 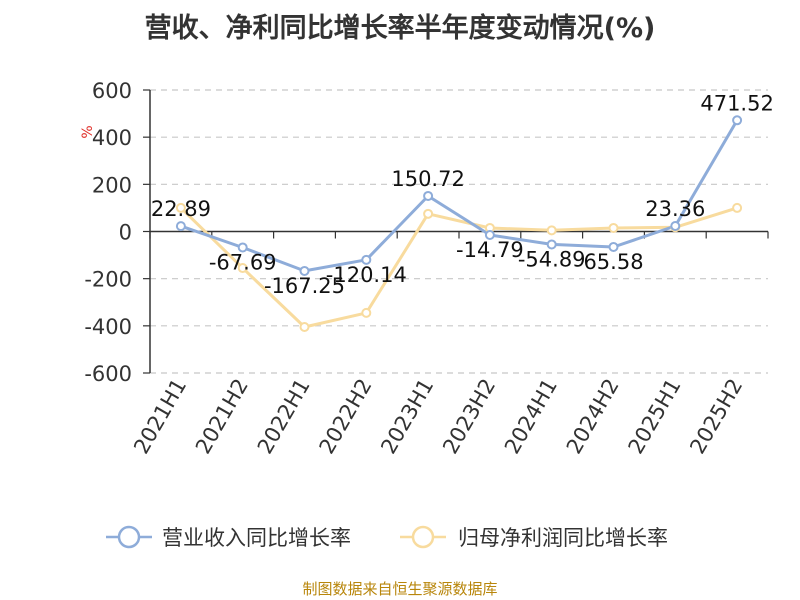 I want to click on legend-item-revenue: 营业收入同比增长率, so click(x=228, y=537).